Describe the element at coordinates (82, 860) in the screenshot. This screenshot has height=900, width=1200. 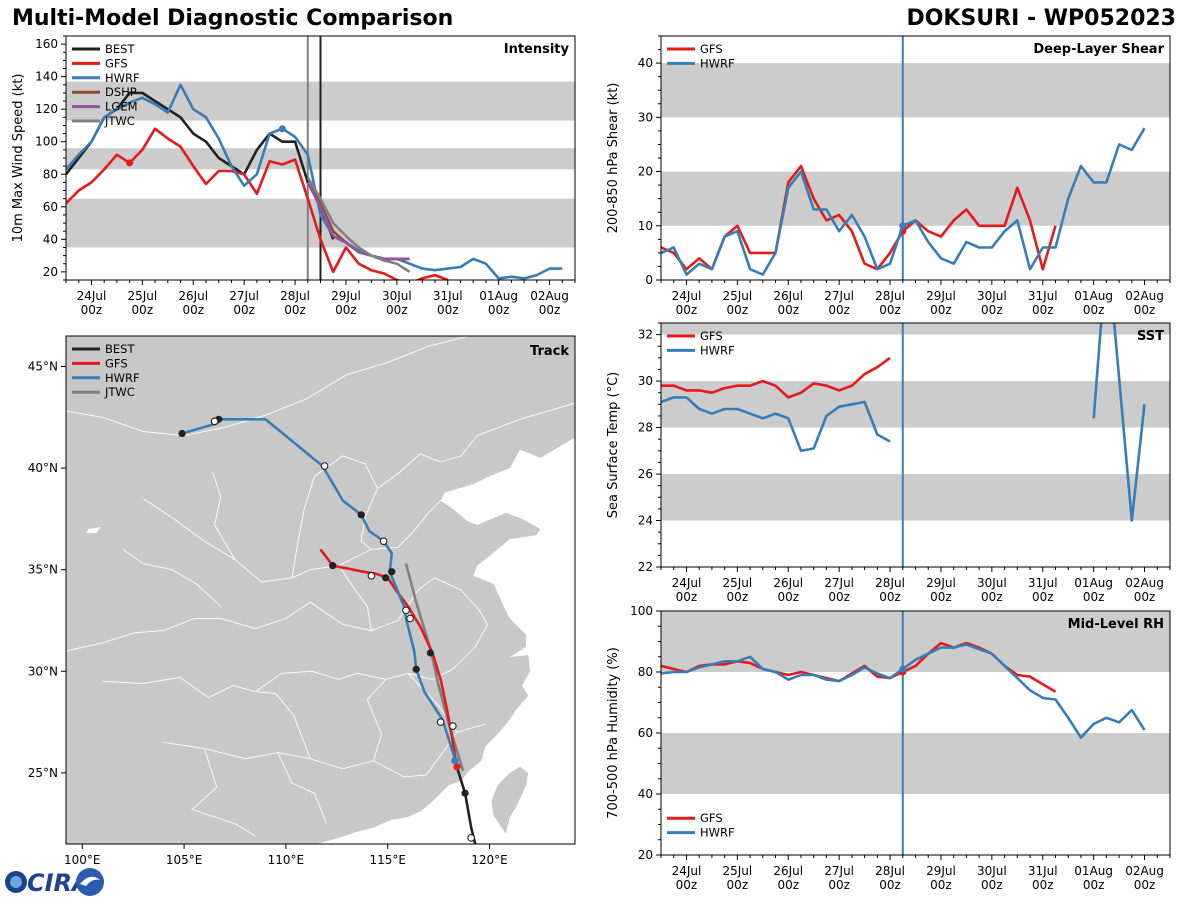
I see `x-tick-label: 100°E` at that location.